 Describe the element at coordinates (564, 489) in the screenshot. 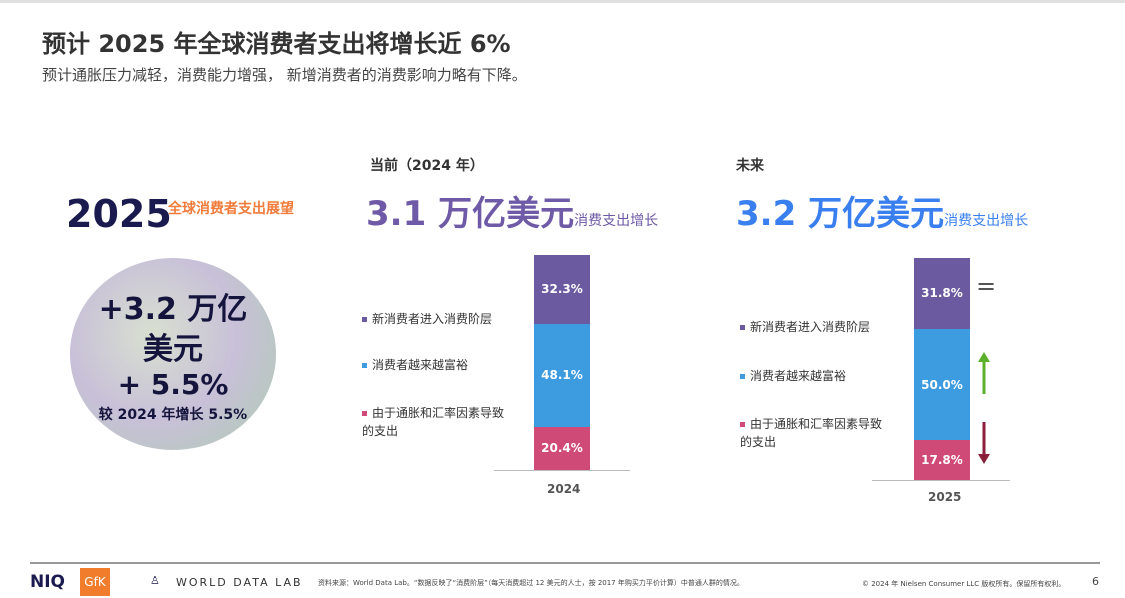

I see `x-tick-label: 2024` at that location.